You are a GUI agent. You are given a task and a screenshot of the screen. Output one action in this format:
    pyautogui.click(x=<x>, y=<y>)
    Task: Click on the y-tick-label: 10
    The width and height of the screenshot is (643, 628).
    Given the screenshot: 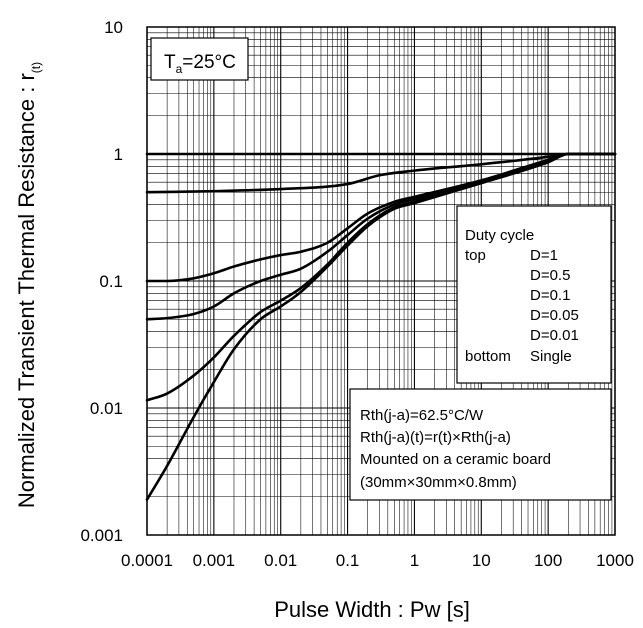 What is the action you would take?
    pyautogui.click(x=113, y=27)
    